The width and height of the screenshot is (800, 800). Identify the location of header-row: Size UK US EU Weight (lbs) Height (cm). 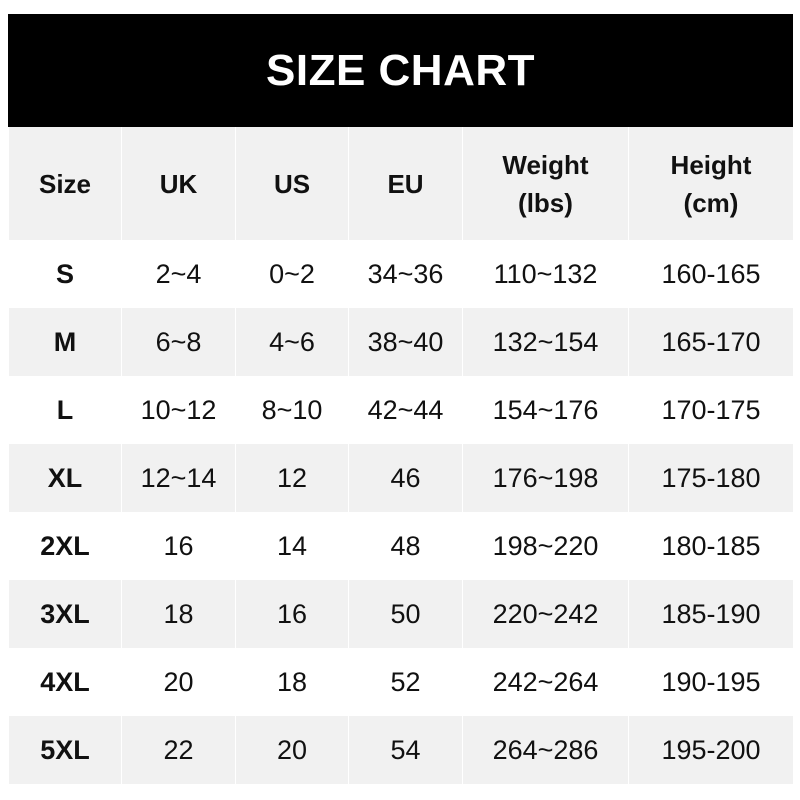
(401, 183).